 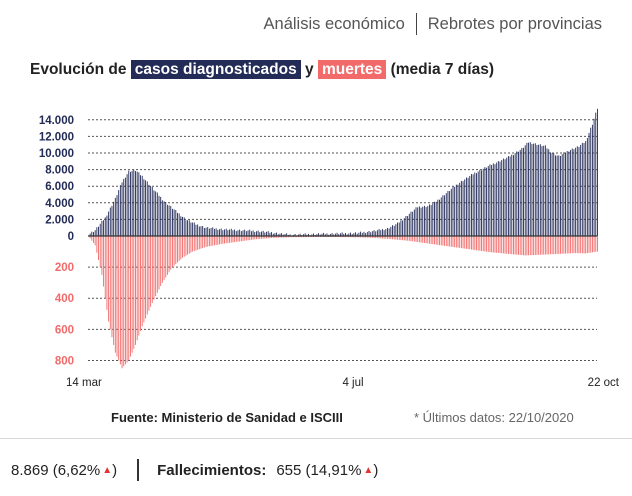 What do you see at coordinates (64, 330) in the screenshot?
I see `y-tick-label-deaths: 600` at bounding box center [64, 330].